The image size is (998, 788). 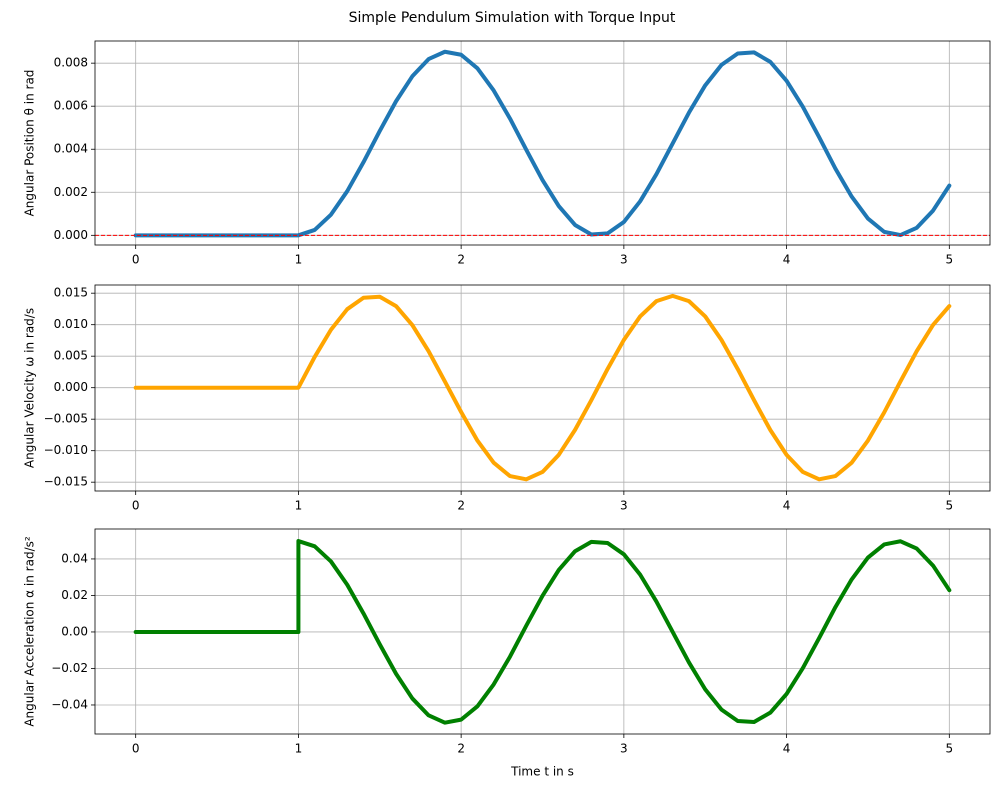 I want to click on y-axis-label: Angular Velocity ω in rad/s, so click(x=30, y=388).